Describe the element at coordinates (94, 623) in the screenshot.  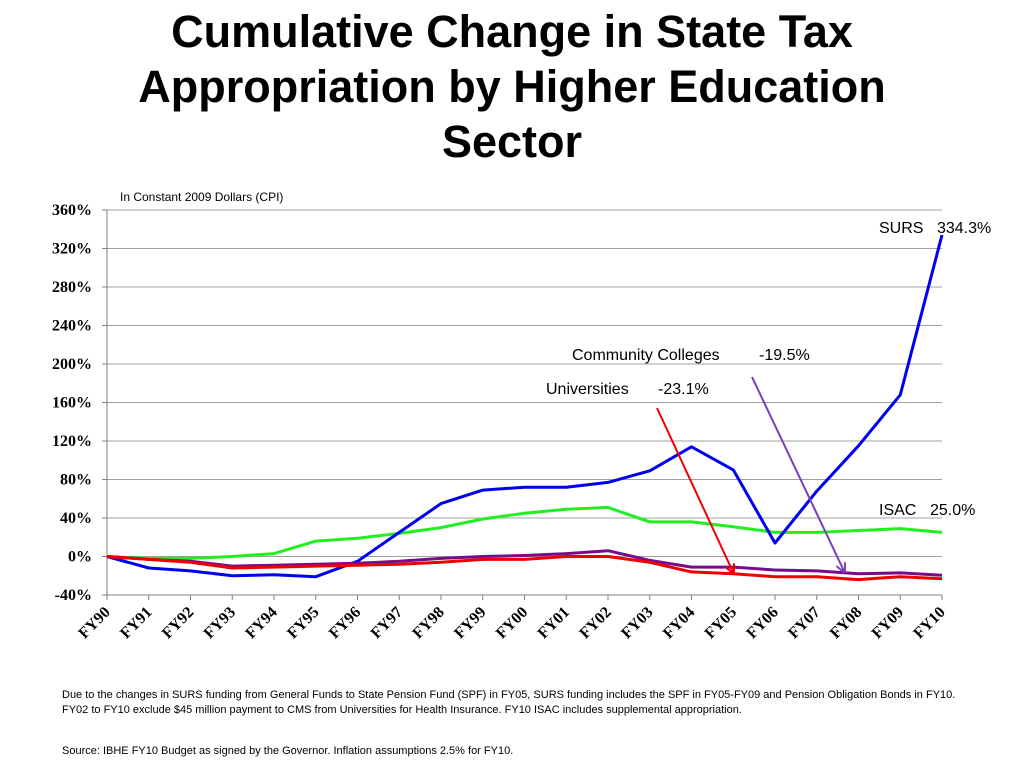
I see `x-tick-label: FY90` at that location.